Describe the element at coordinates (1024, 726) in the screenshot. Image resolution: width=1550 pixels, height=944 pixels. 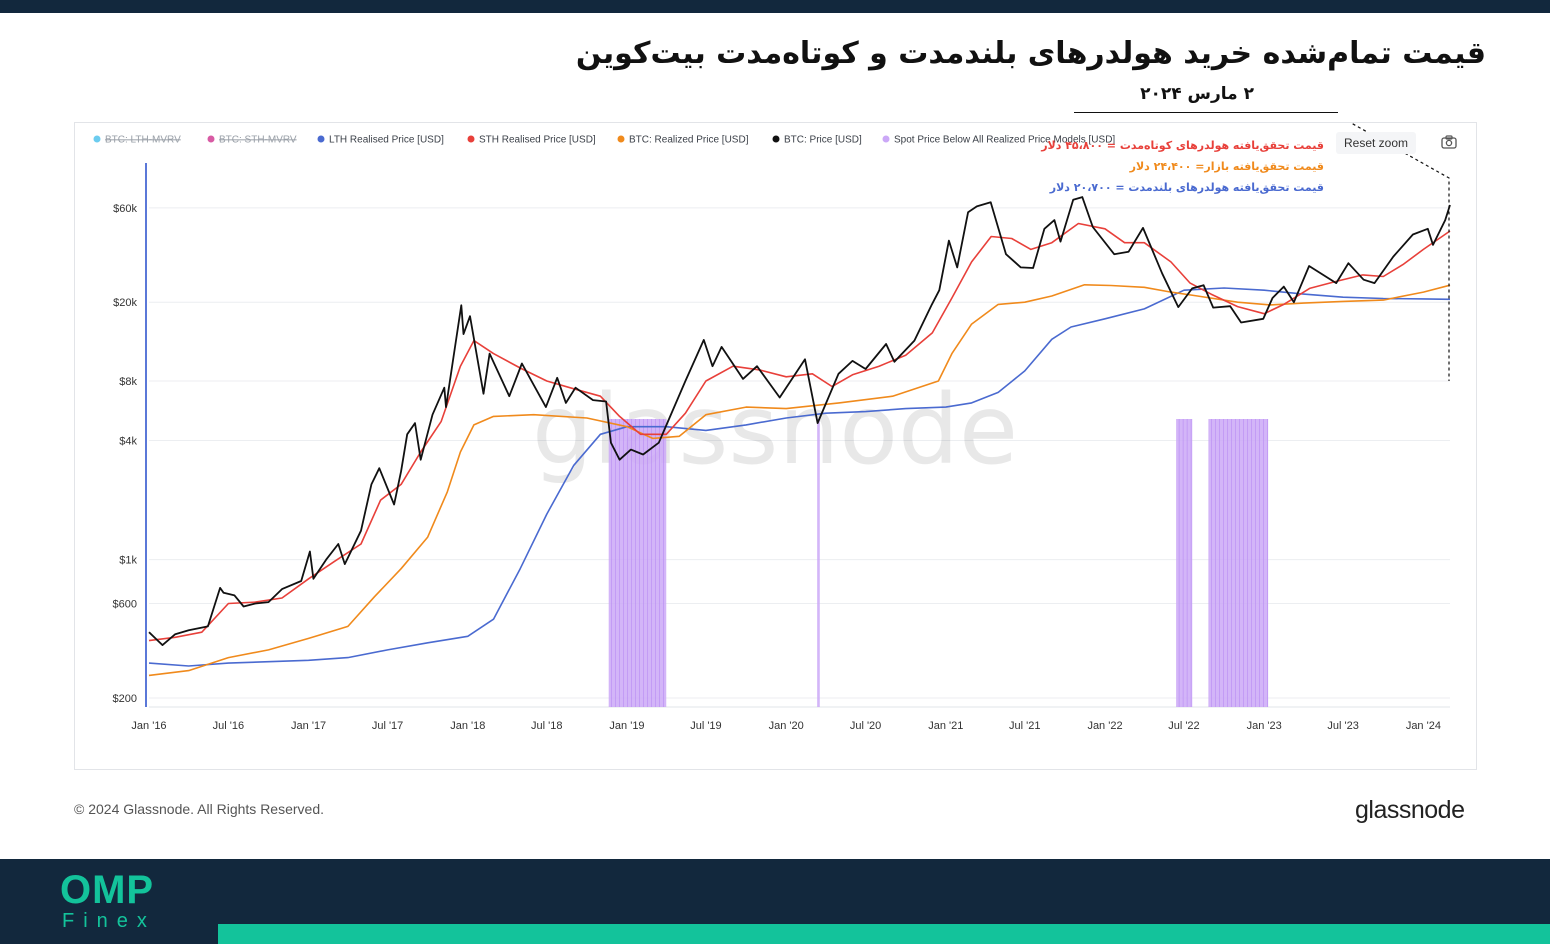
I see `x-tick-label: Jul '21` at that location.